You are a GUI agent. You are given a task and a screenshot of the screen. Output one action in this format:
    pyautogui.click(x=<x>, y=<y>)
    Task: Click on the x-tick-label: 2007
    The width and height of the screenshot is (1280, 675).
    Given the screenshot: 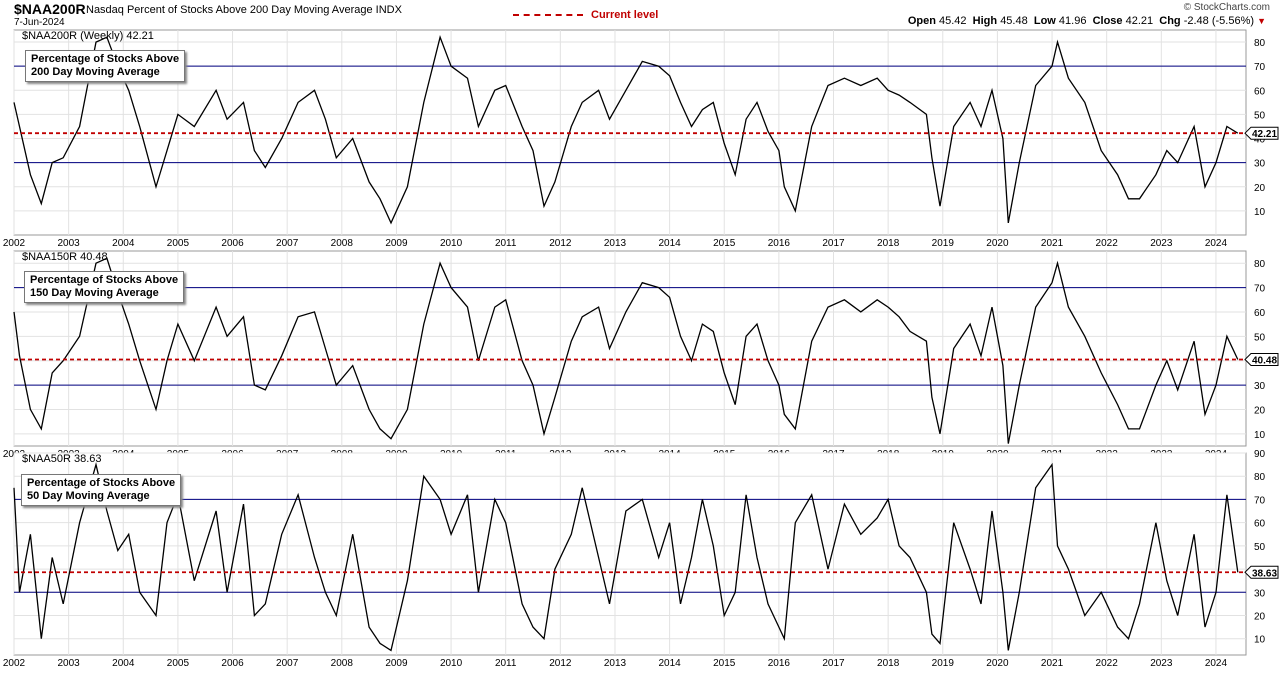 What is the action you would take?
    pyautogui.click(x=287, y=663)
    